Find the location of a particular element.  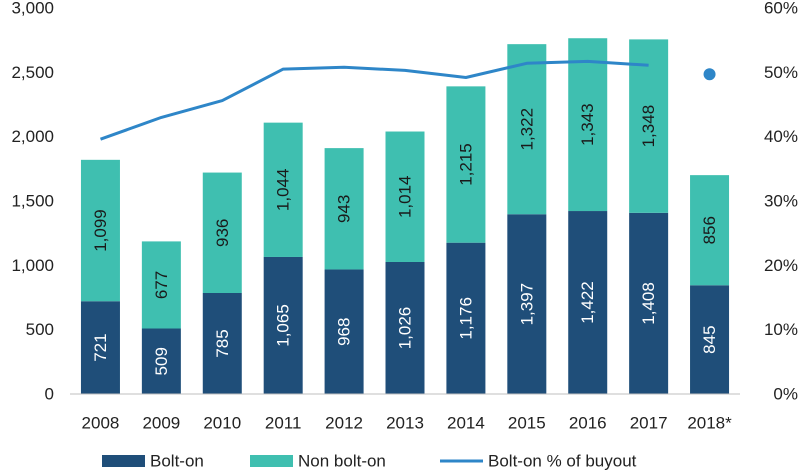

x-tick-label: 2009 is located at coordinates (161, 423).